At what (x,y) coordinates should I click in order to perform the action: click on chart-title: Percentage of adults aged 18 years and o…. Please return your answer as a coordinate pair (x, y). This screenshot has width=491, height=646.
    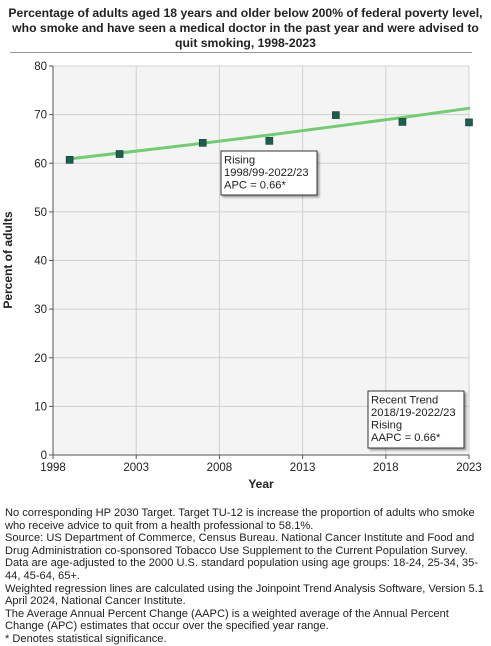
    Looking at the image, I should click on (245, 28).